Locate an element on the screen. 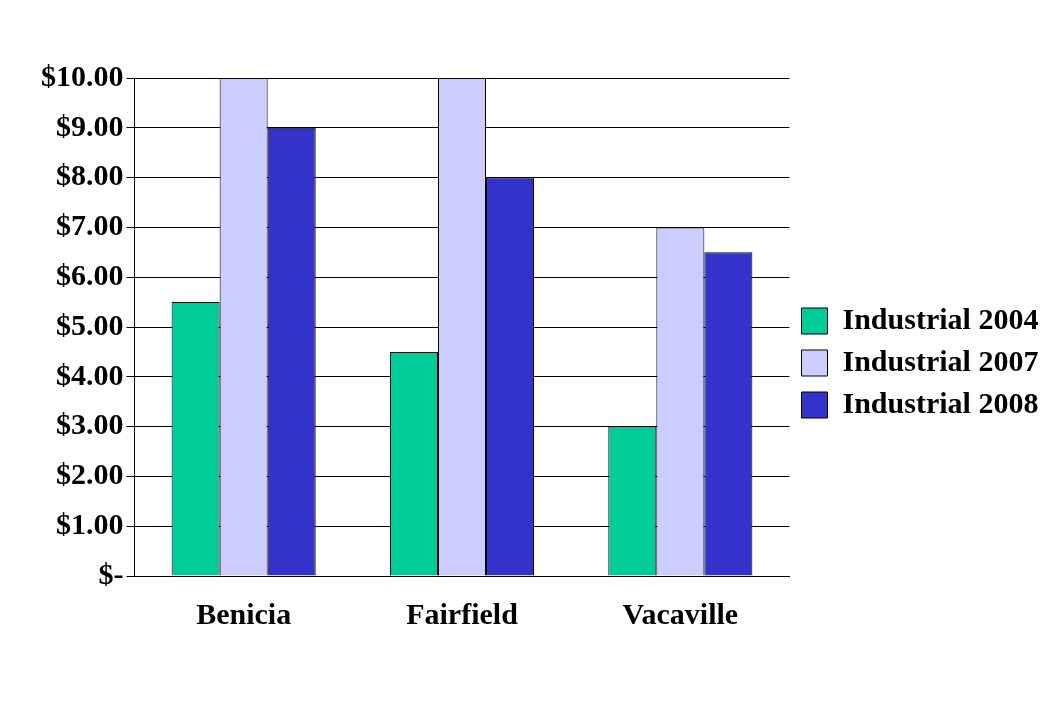 Image resolution: width=1058 pixels, height=706 pixels. legend-label: Industrial 2008 is located at coordinates (940, 402).